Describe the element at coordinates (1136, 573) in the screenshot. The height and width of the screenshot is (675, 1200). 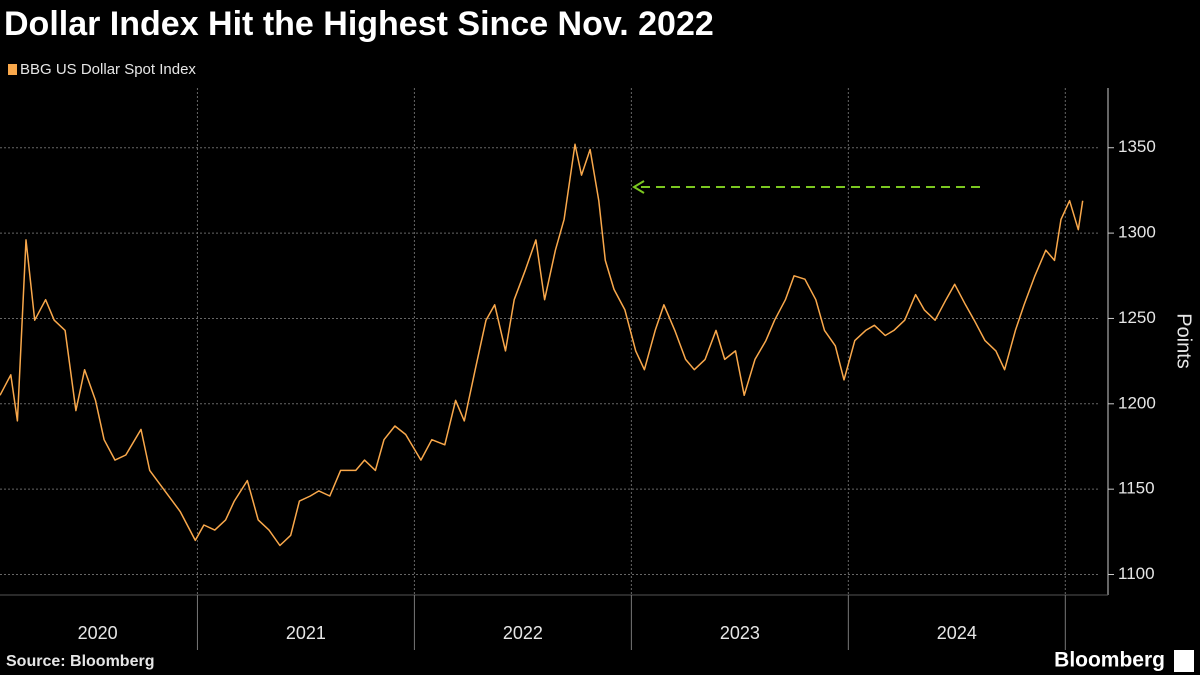
I see `y-tick-label: 1100` at that location.